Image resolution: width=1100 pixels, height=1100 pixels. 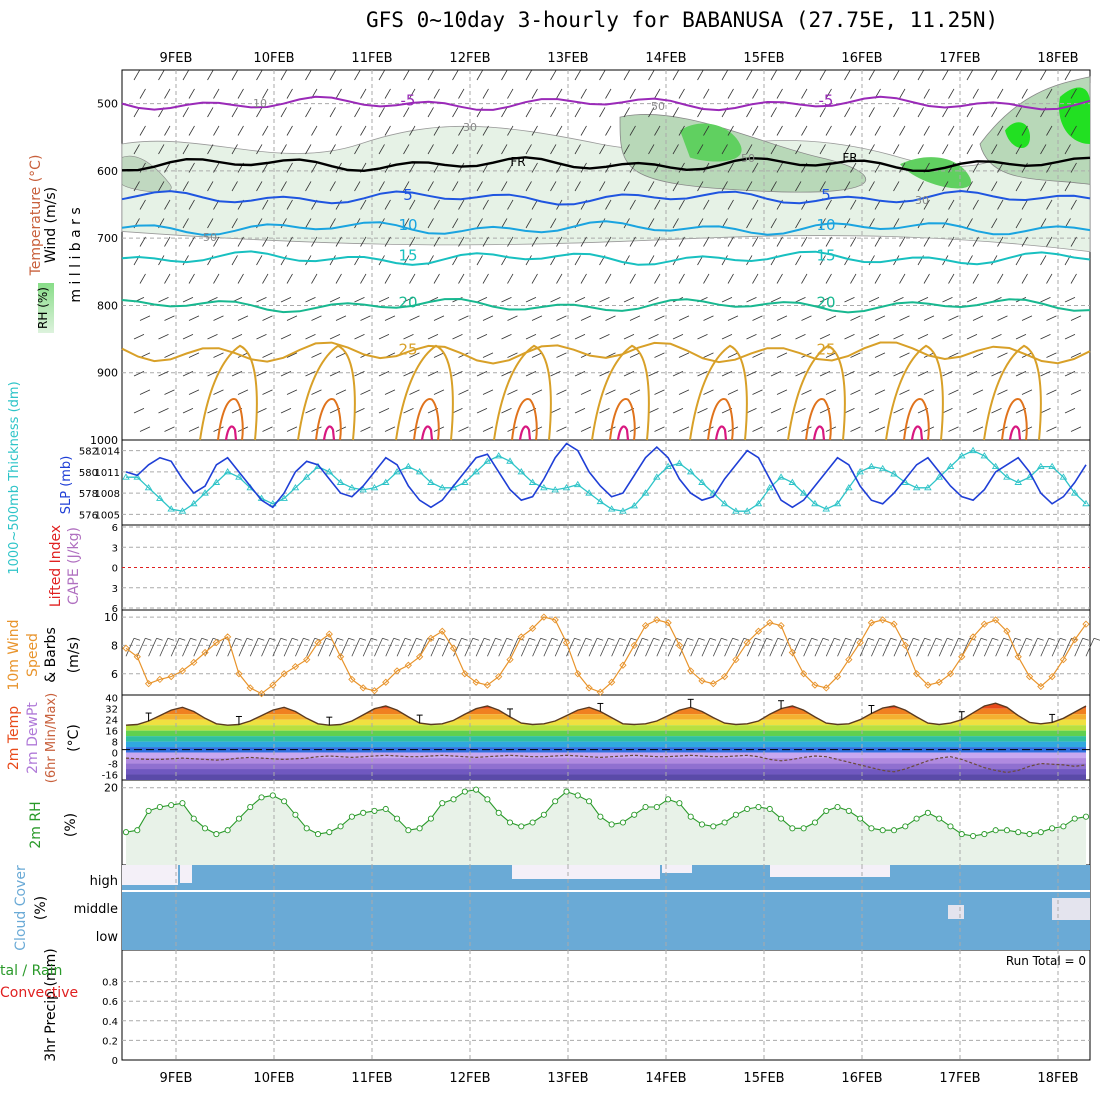 I want to click on wind-panel: 6 8 10, so click(x=602, y=654).